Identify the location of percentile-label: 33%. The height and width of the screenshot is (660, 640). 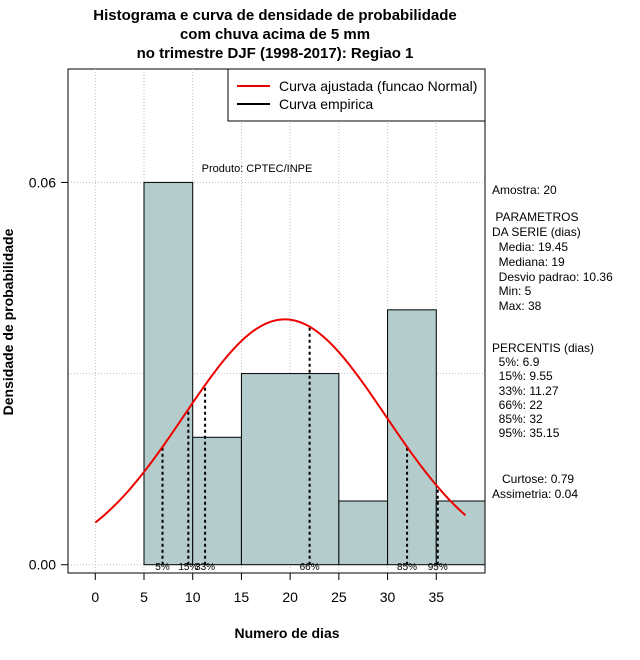
(205, 567).